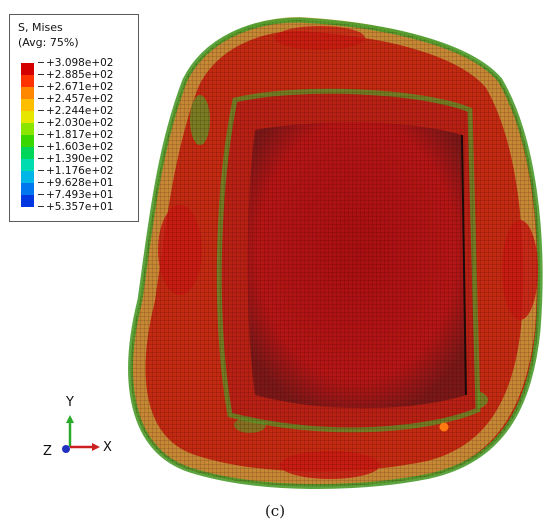 This screenshot has width=550, height=532. I want to click on legend-tick-label: +2.457e+02, so click(88, 99).